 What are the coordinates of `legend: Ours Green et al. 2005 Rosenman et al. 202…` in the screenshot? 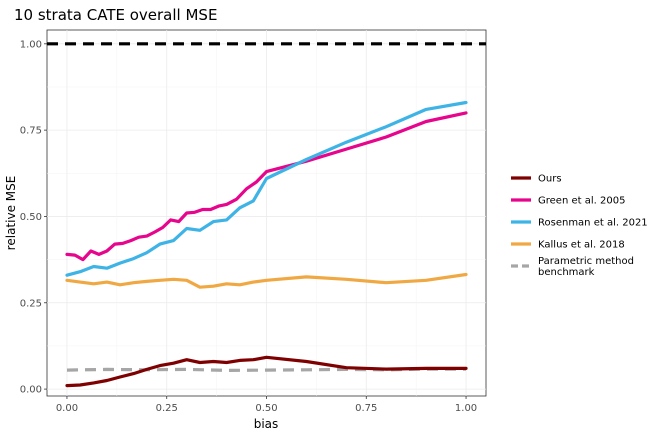 It's located at (579, 226).